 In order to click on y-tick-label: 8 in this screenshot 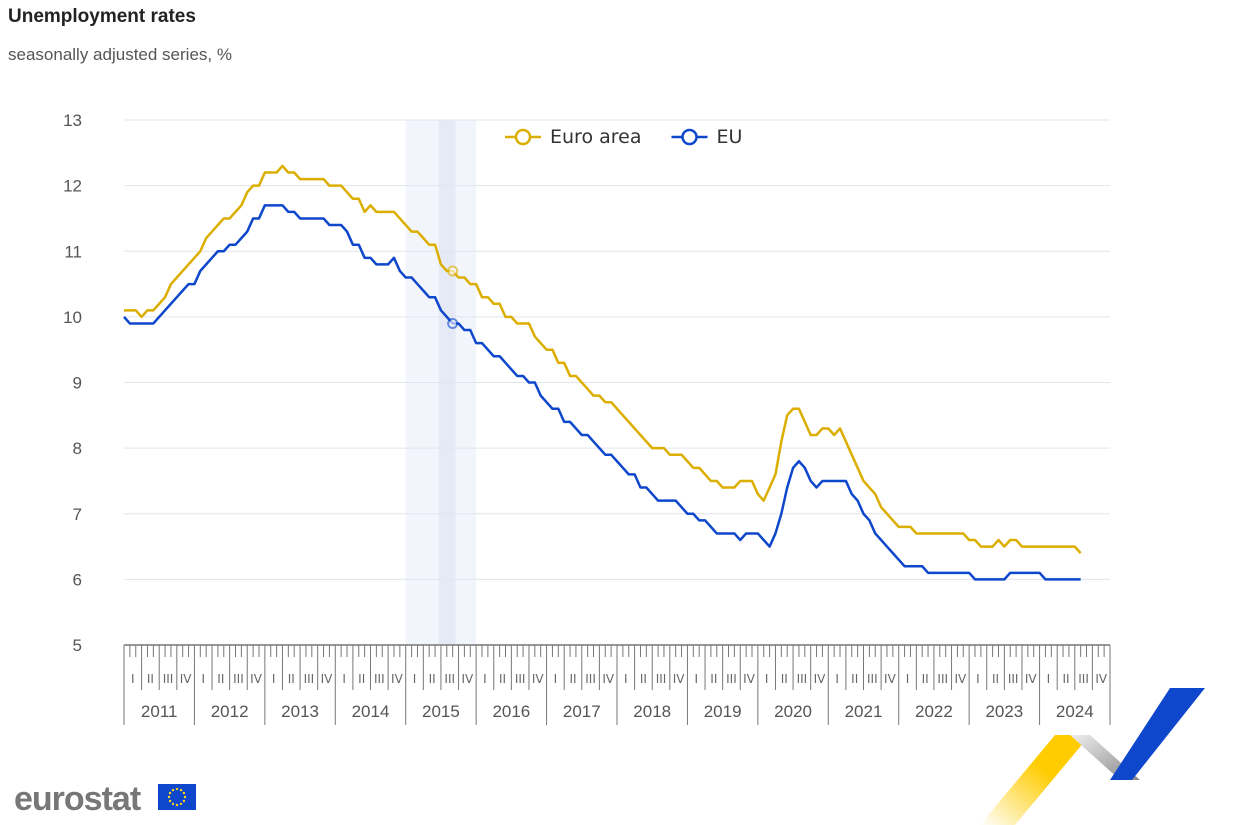, I will do `click(77, 448)`.